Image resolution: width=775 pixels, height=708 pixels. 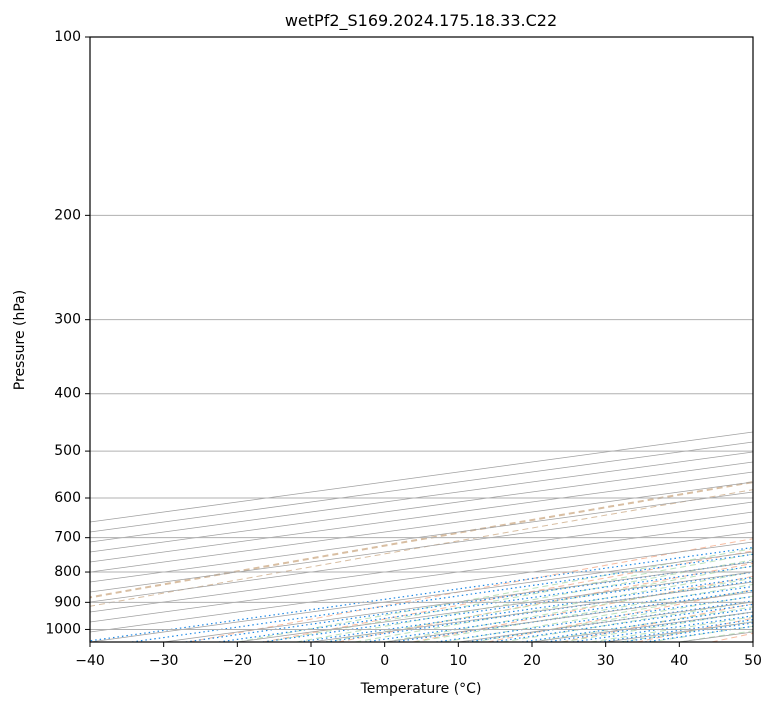 I want to click on y-tick-label: 1000, so click(x=63, y=629).